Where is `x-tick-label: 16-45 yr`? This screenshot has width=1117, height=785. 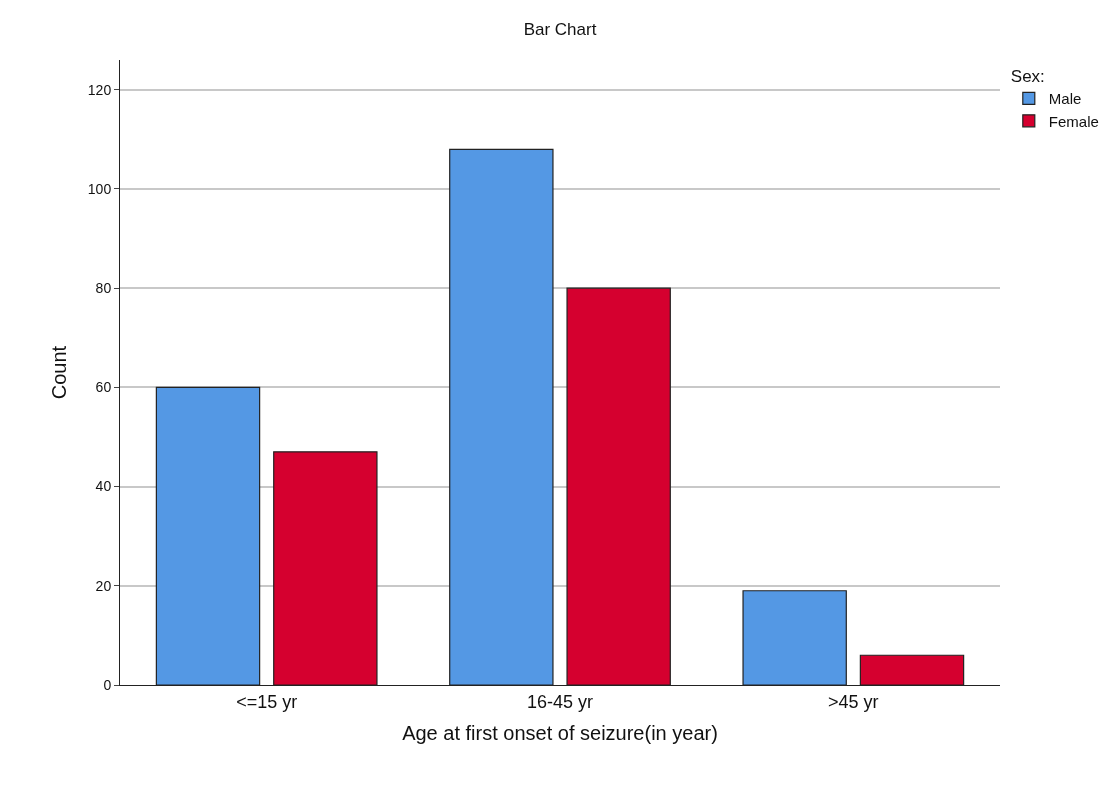
x-tick-label: 16-45 yr is located at coordinates (560, 701).